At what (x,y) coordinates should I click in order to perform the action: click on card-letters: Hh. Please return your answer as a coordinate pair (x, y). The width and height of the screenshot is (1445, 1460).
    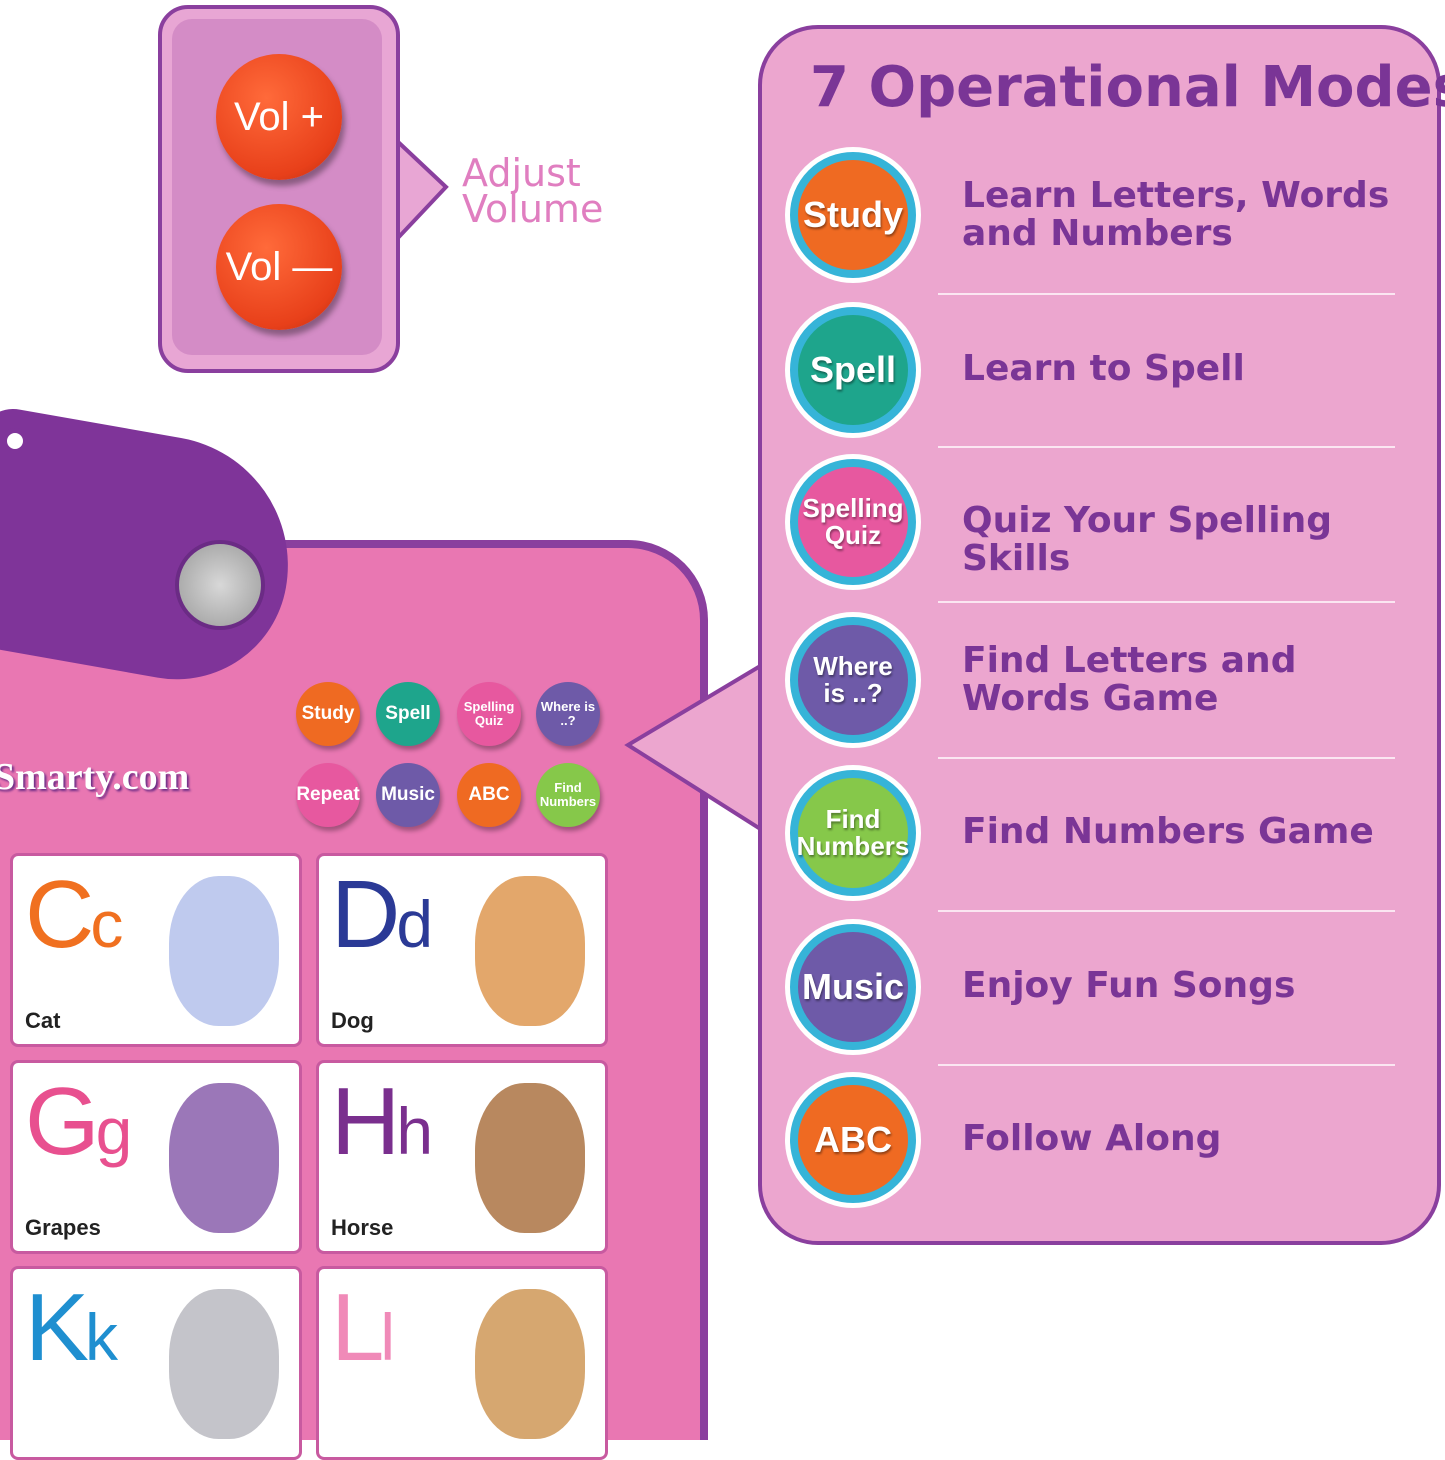
    Looking at the image, I should click on (382, 1126).